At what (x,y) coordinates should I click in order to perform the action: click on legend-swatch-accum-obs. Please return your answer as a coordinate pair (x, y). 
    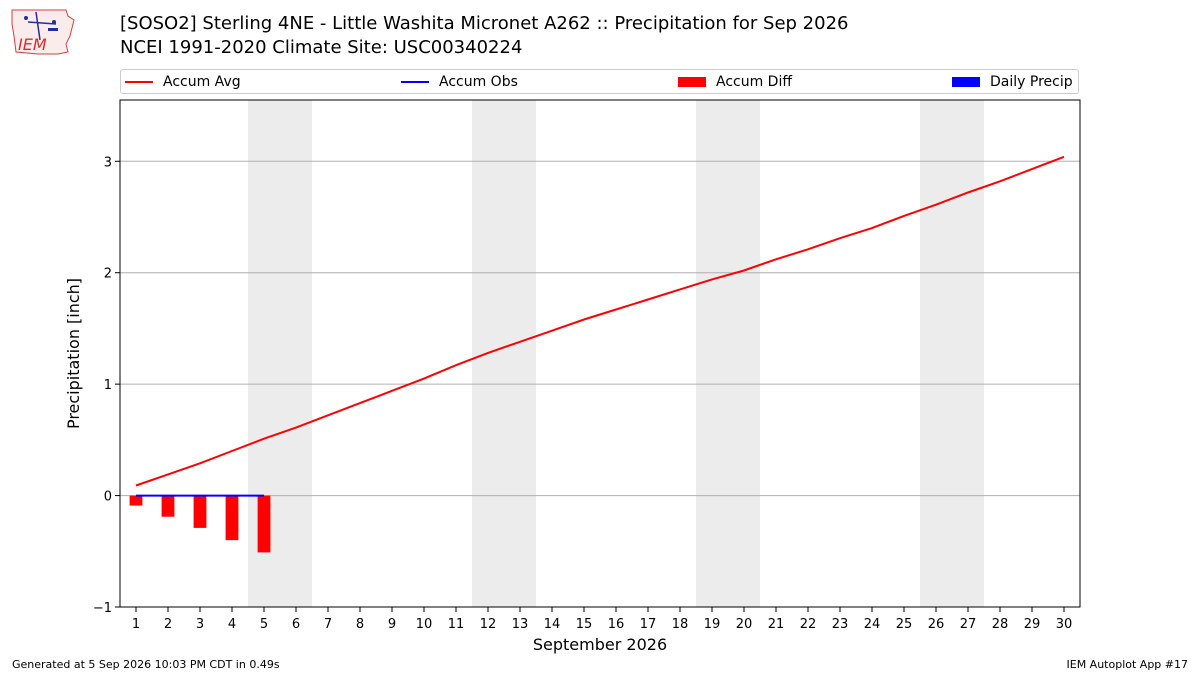
    Looking at the image, I should click on (415, 82).